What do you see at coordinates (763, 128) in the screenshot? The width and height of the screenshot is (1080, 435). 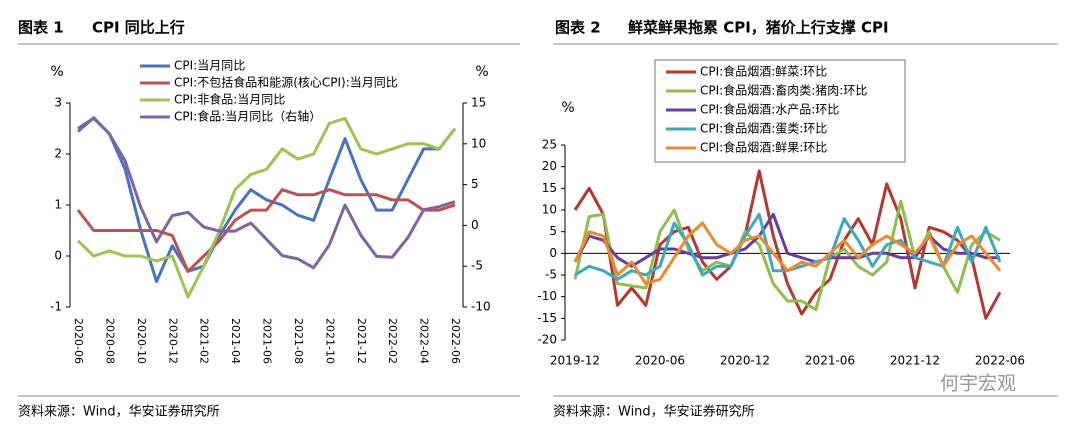 I see `legend-label: CPI:食品烟酒:蛋类:环比` at bounding box center [763, 128].